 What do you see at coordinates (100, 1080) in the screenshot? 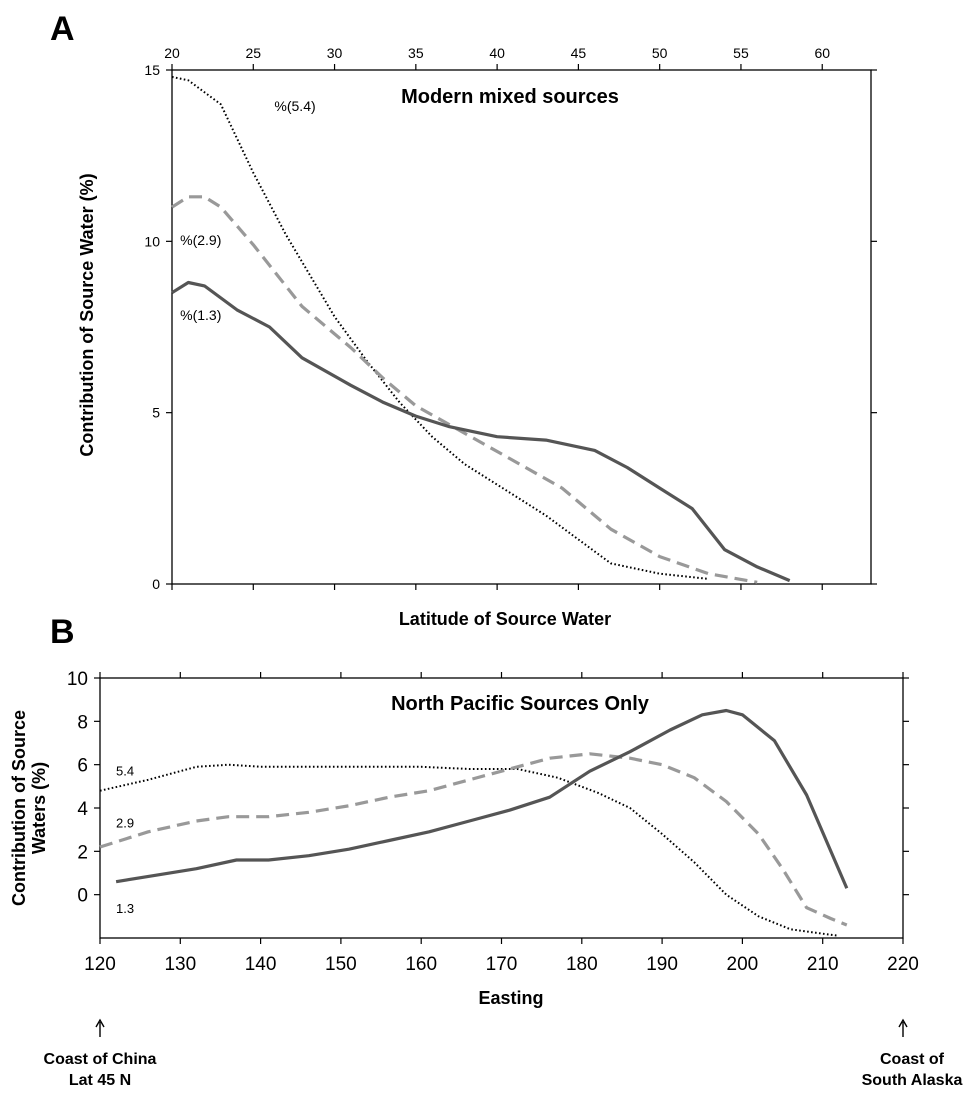
I see `lat-45-n-label: Lat 45 N` at bounding box center [100, 1080].